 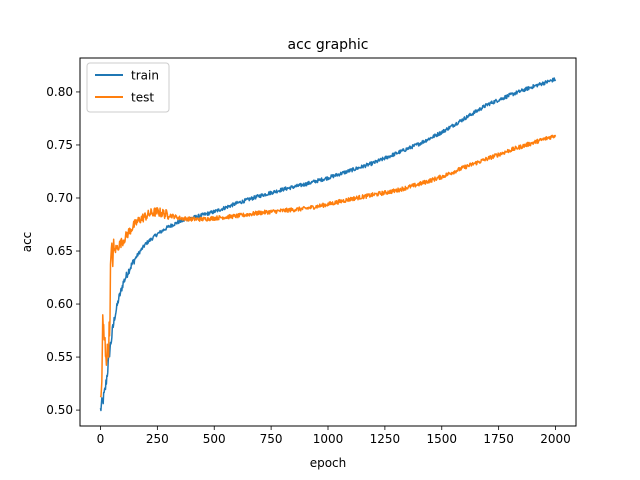 What do you see at coordinates (59, 410) in the screenshot?
I see `y-tick-label: 0.50` at bounding box center [59, 410].